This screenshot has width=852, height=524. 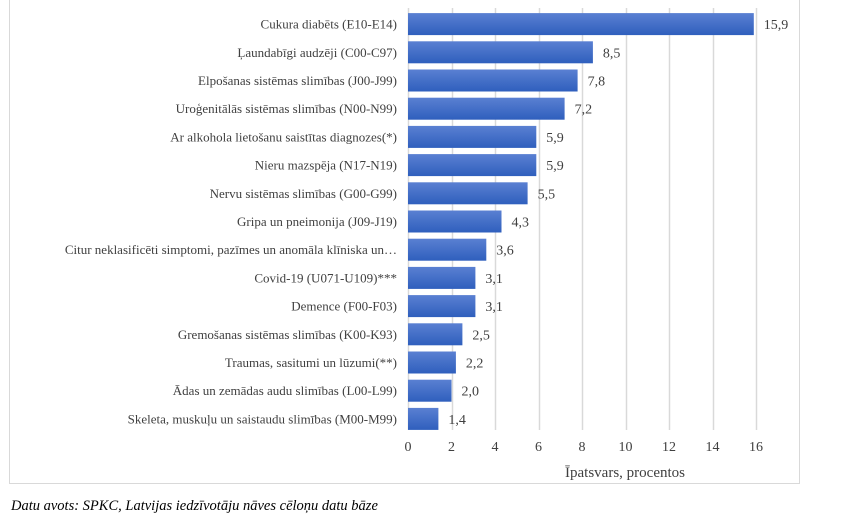 What do you see at coordinates (287, 334) in the screenshot?
I see `category-label: Gremošanas sistēmas slimības (K00-K93)` at bounding box center [287, 334].